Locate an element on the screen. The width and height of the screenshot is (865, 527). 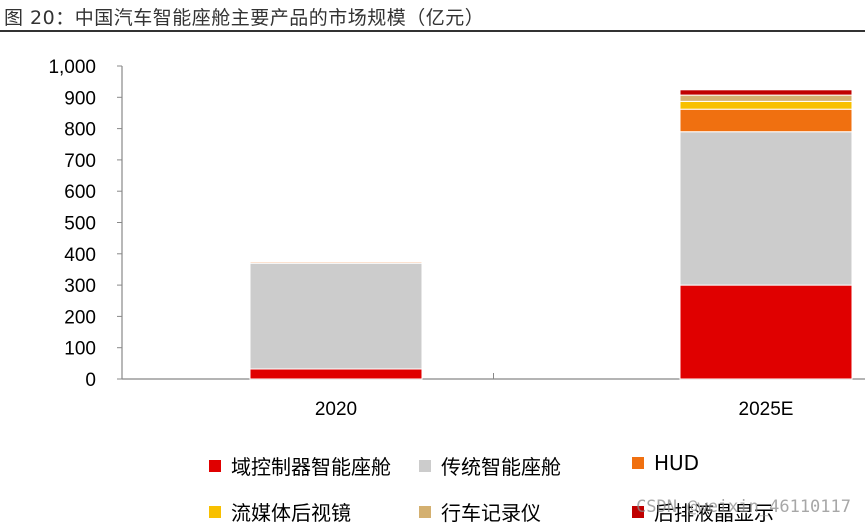
x-tick-label: 2025E is located at coordinates (766, 409).